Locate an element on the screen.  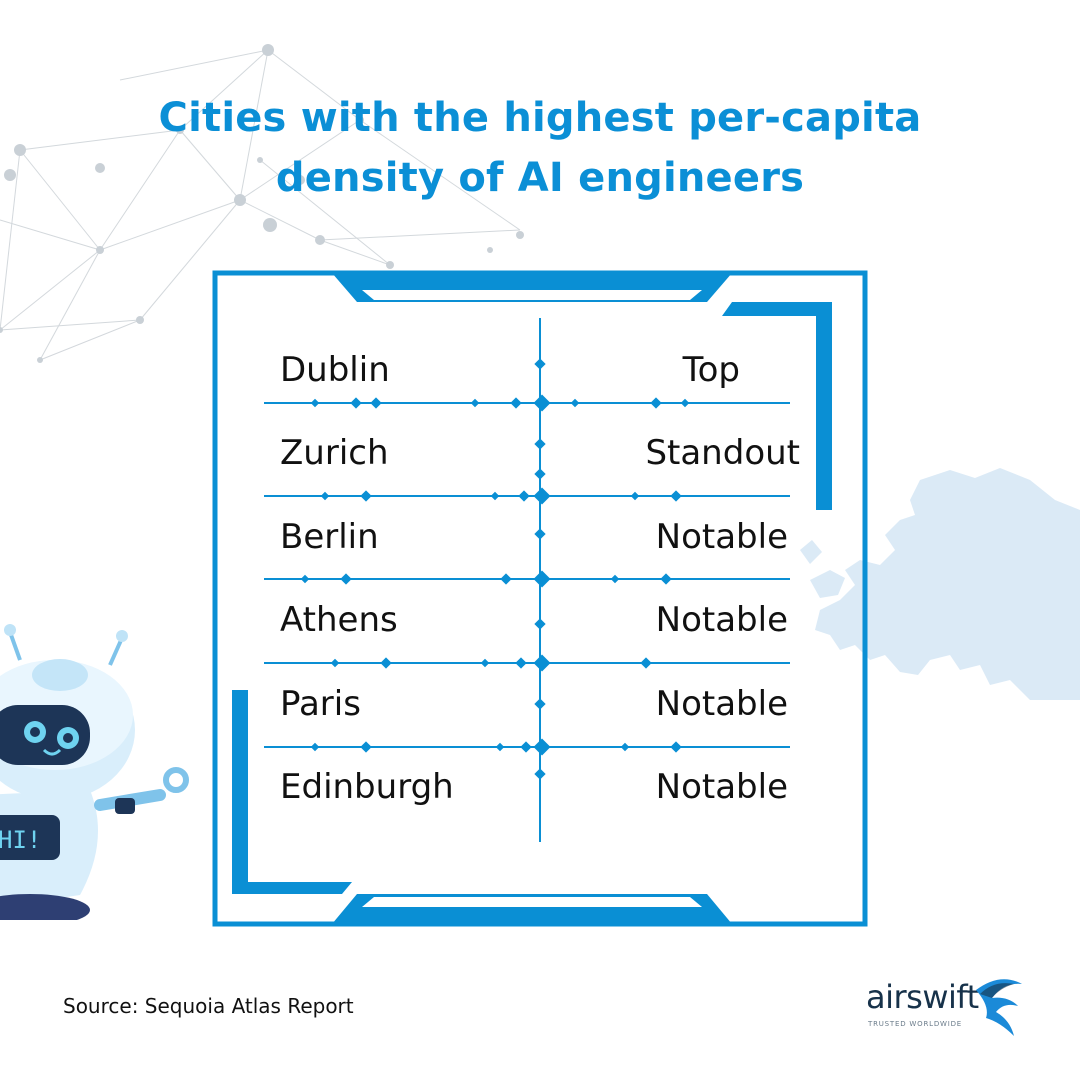
logo-tagline: TRUSTED WORLDWIDE is located at coordinates (915, 1024).